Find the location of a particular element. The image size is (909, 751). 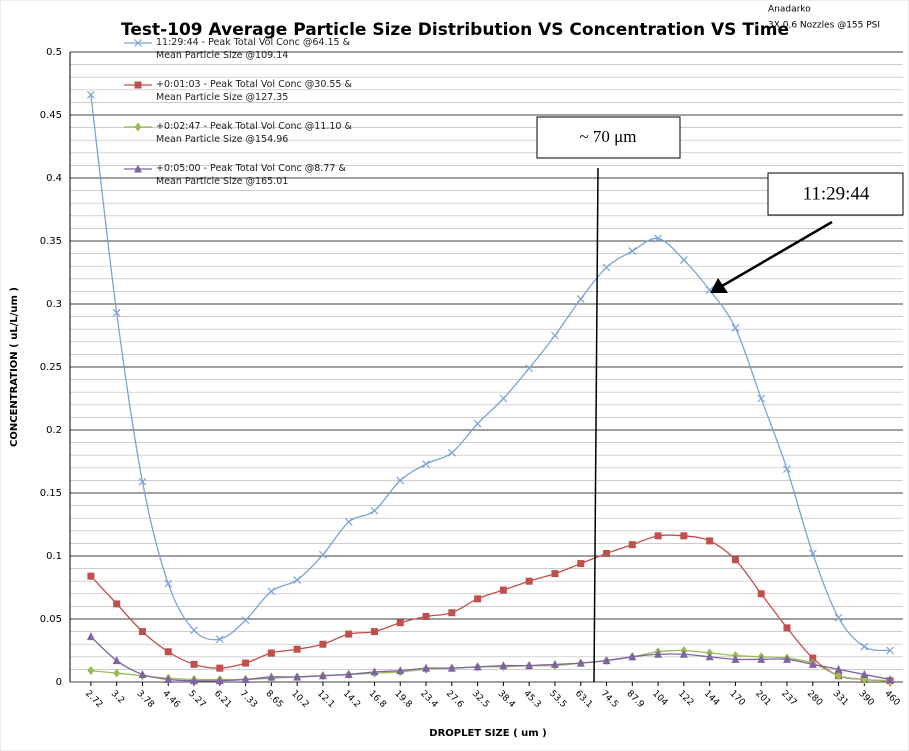

x-axis-label: DROPLET SIZE ( um ) is located at coordinates (487, 733).